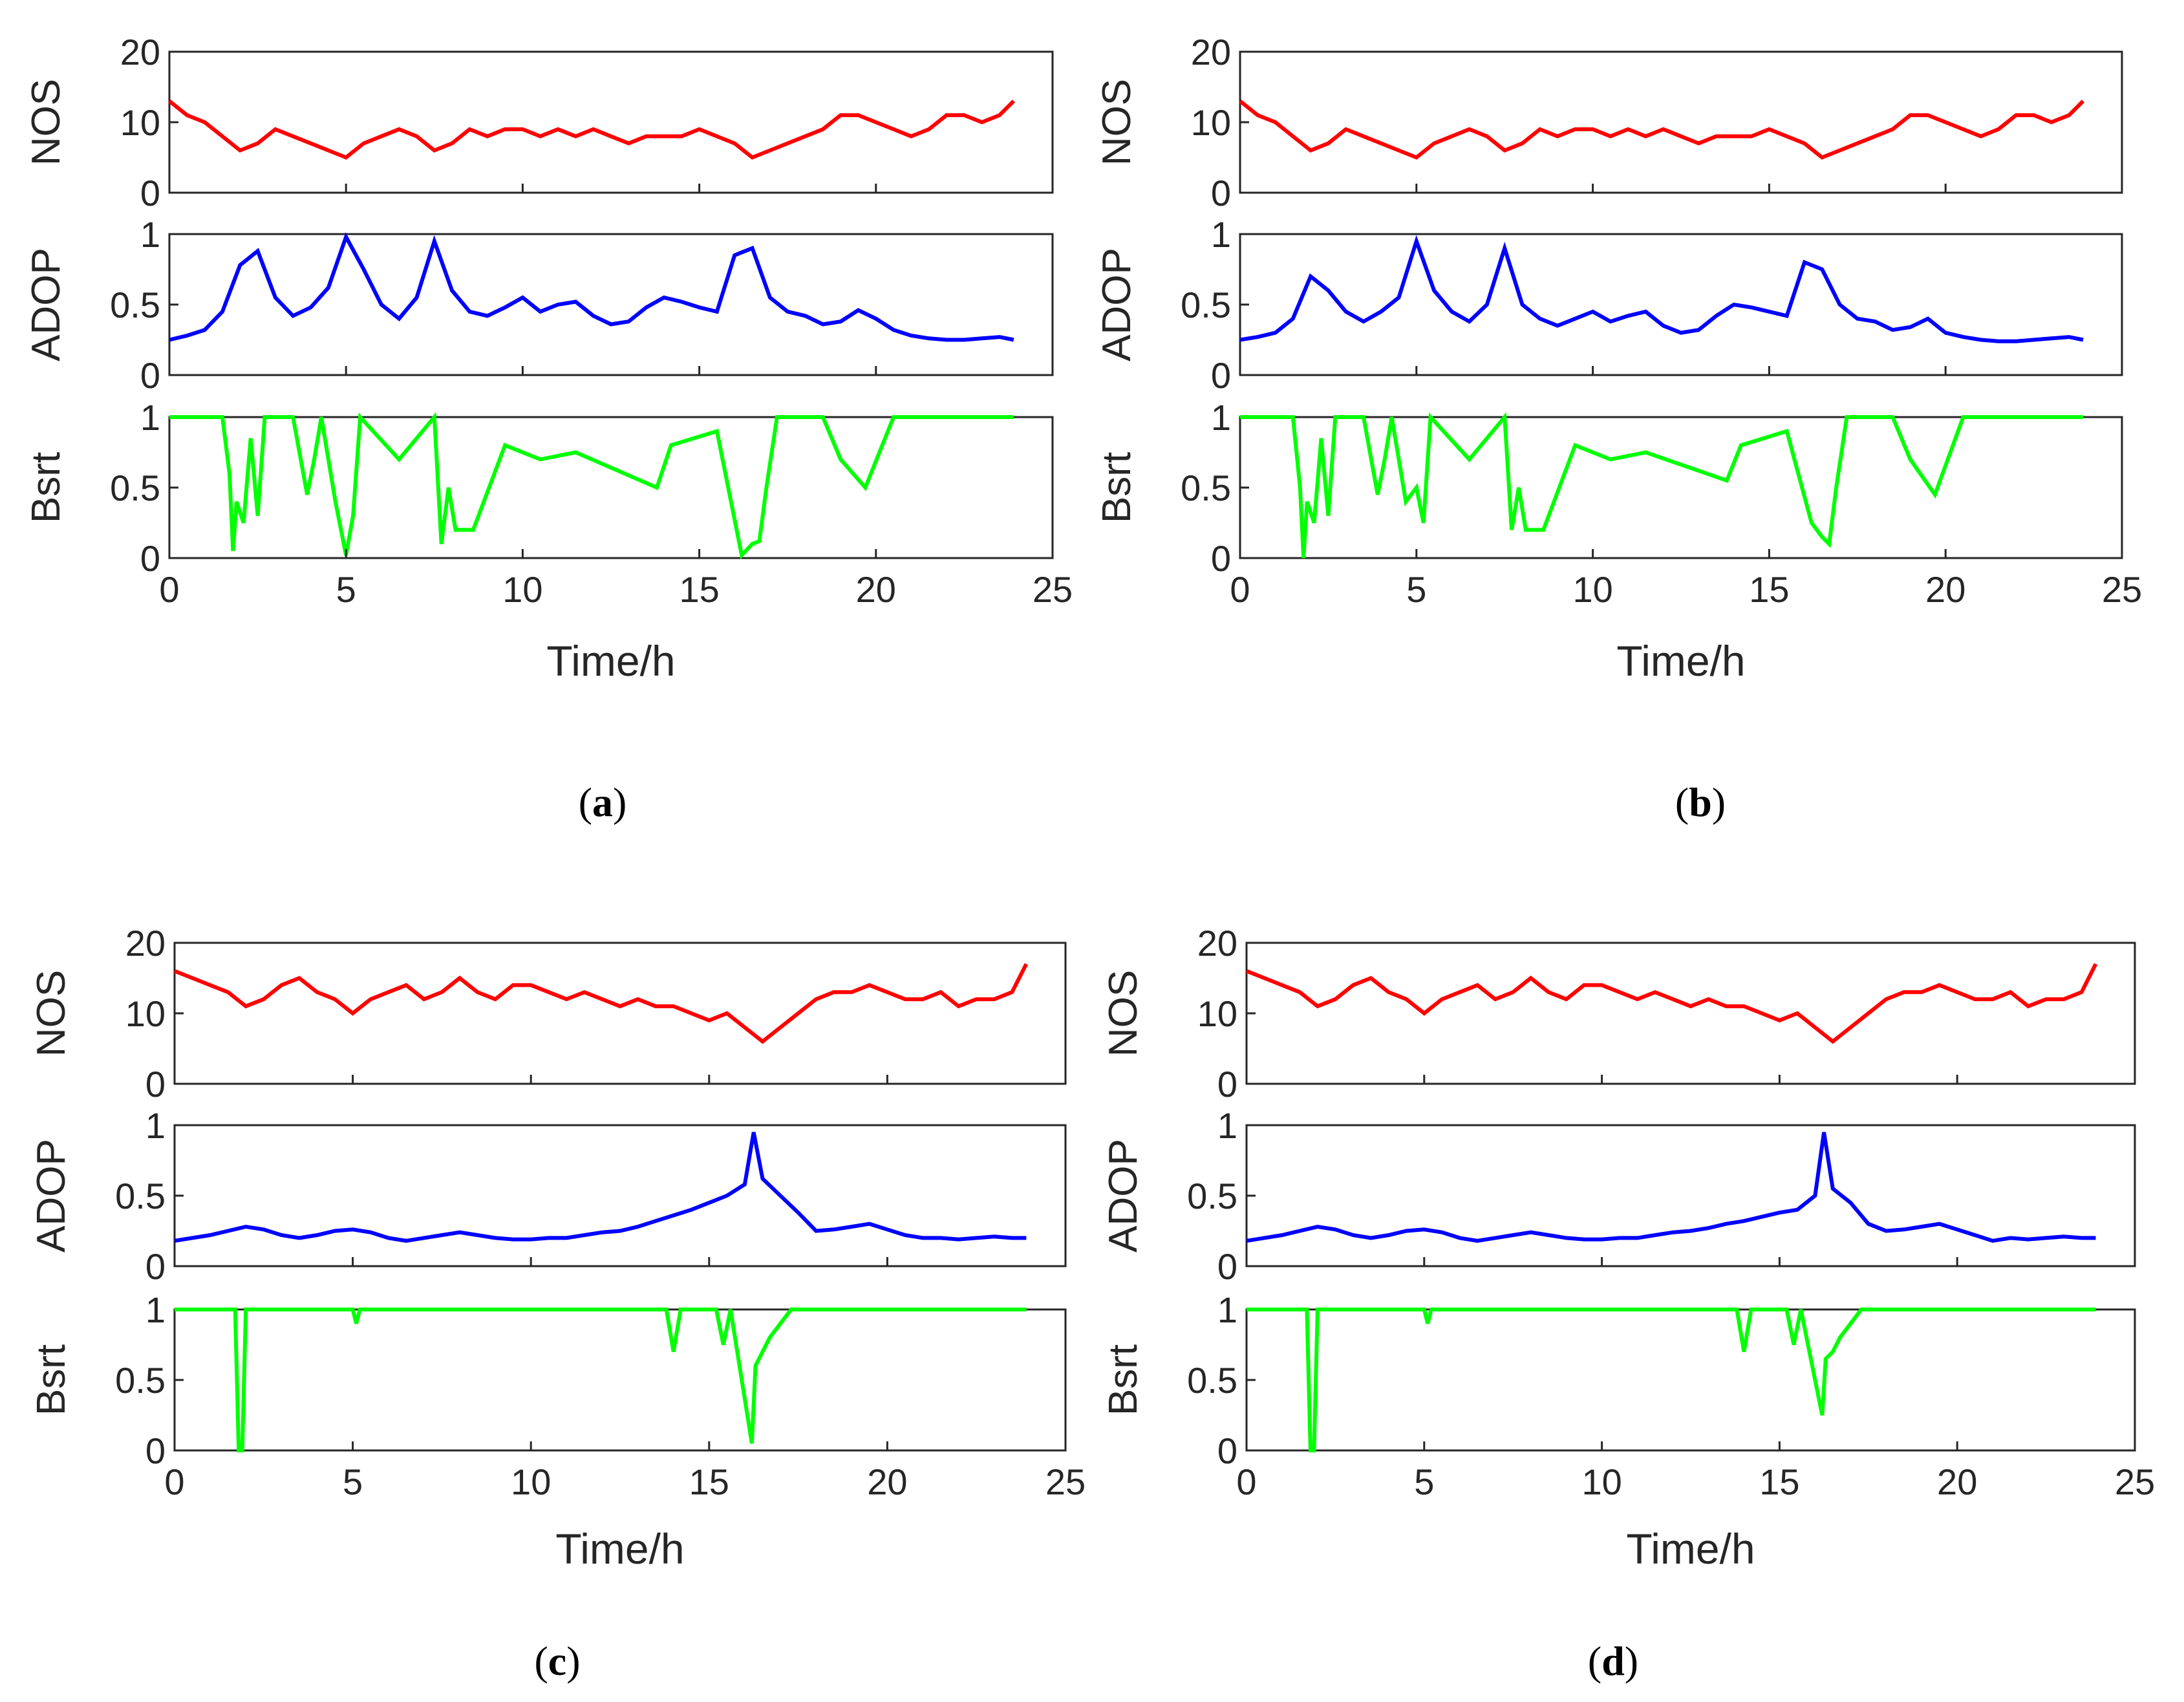 The height and width of the screenshot is (1702, 2184). I want to click on panel-caption: (b), so click(1700, 802).